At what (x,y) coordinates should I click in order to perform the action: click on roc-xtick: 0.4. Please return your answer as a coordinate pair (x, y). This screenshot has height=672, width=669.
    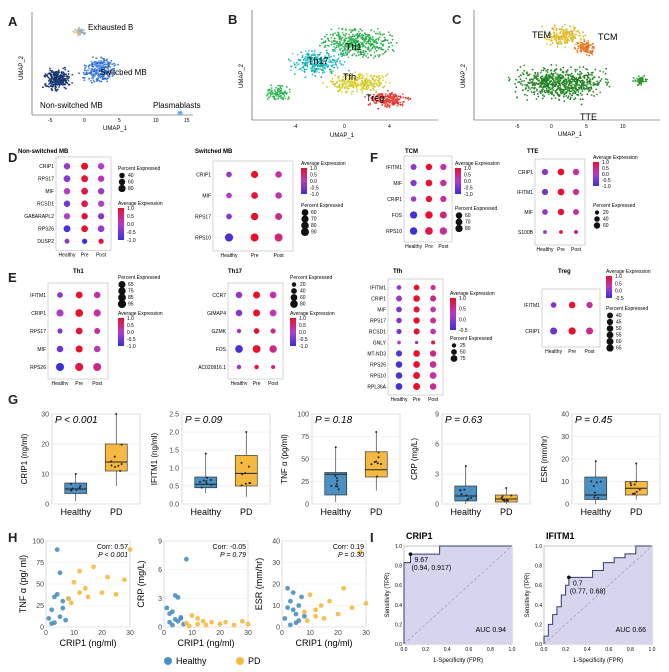
    Looking at the image, I should click on (587, 650).